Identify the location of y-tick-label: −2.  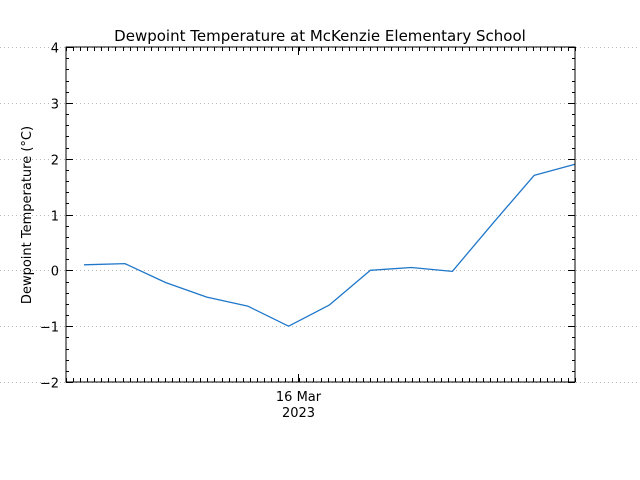
(49, 384).